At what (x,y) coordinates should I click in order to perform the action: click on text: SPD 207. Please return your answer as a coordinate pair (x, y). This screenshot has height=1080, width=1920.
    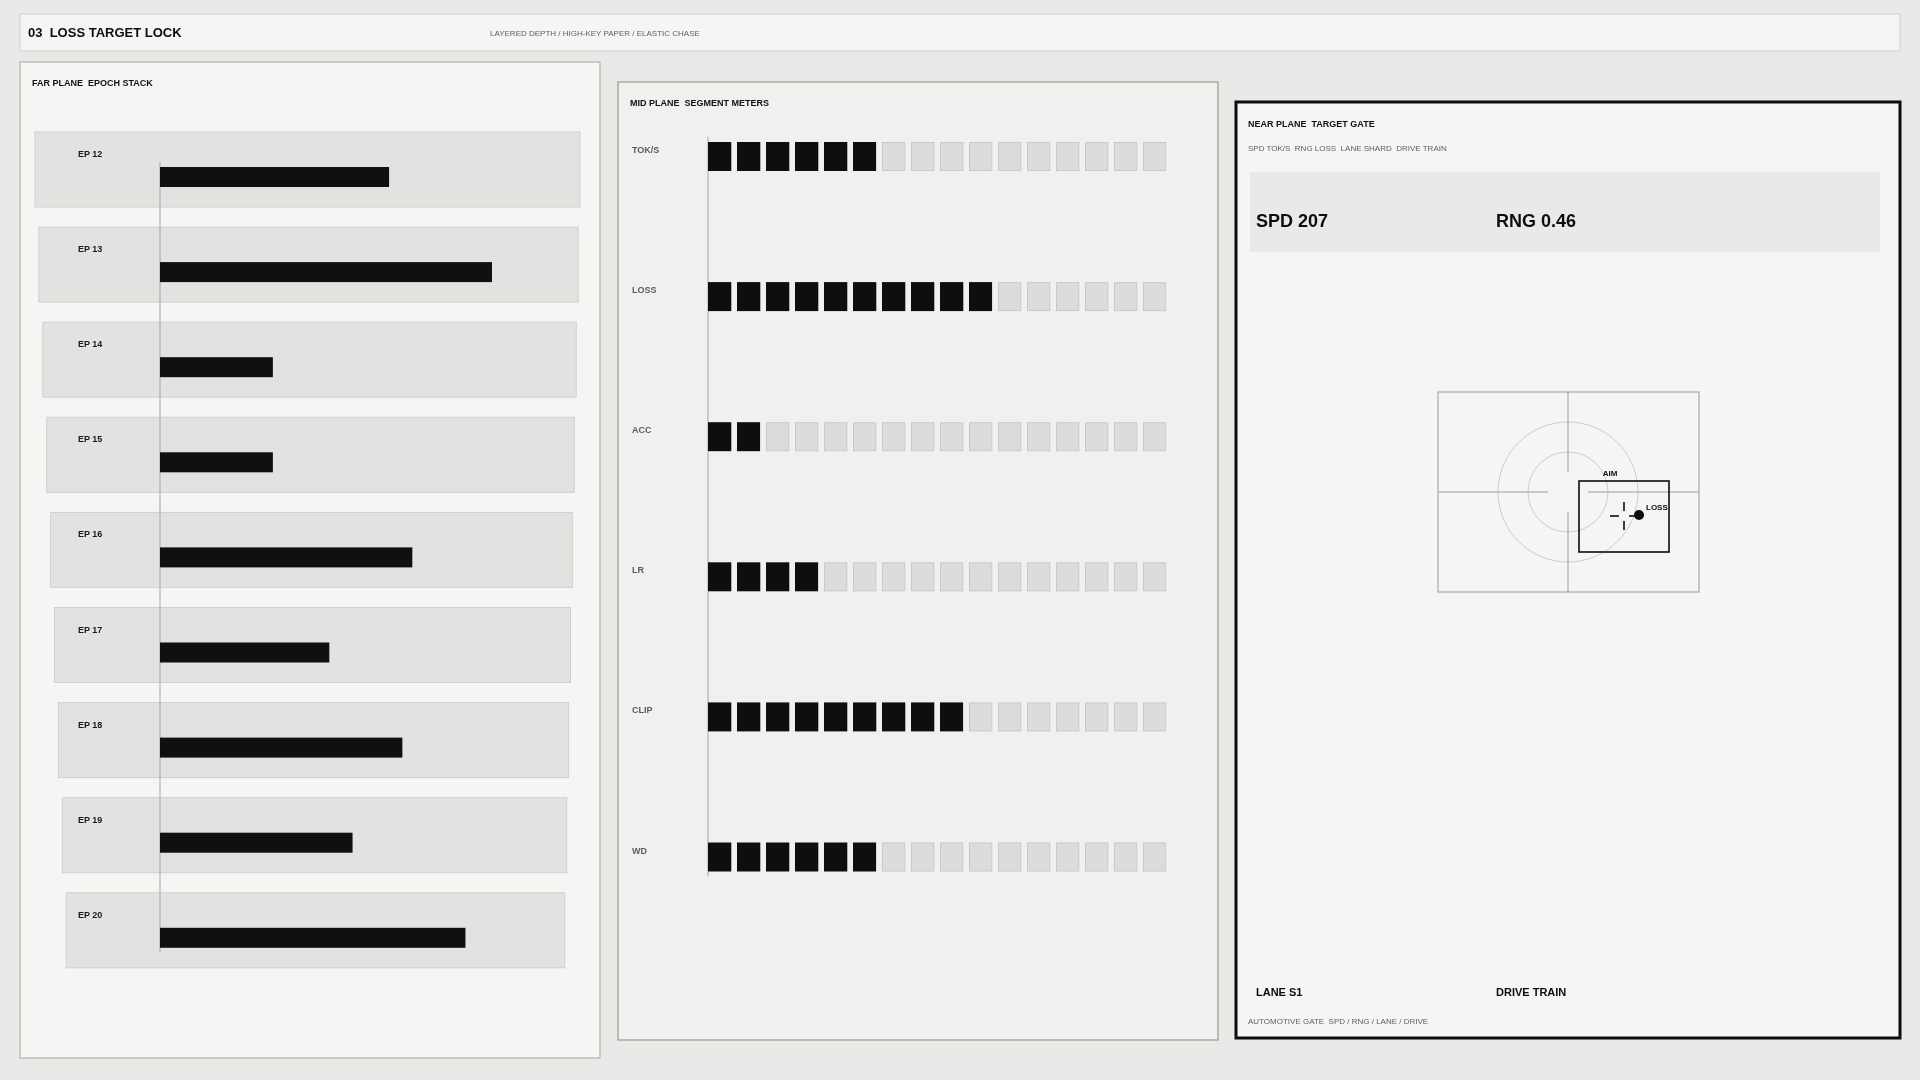
    Looking at the image, I should click on (1292, 221).